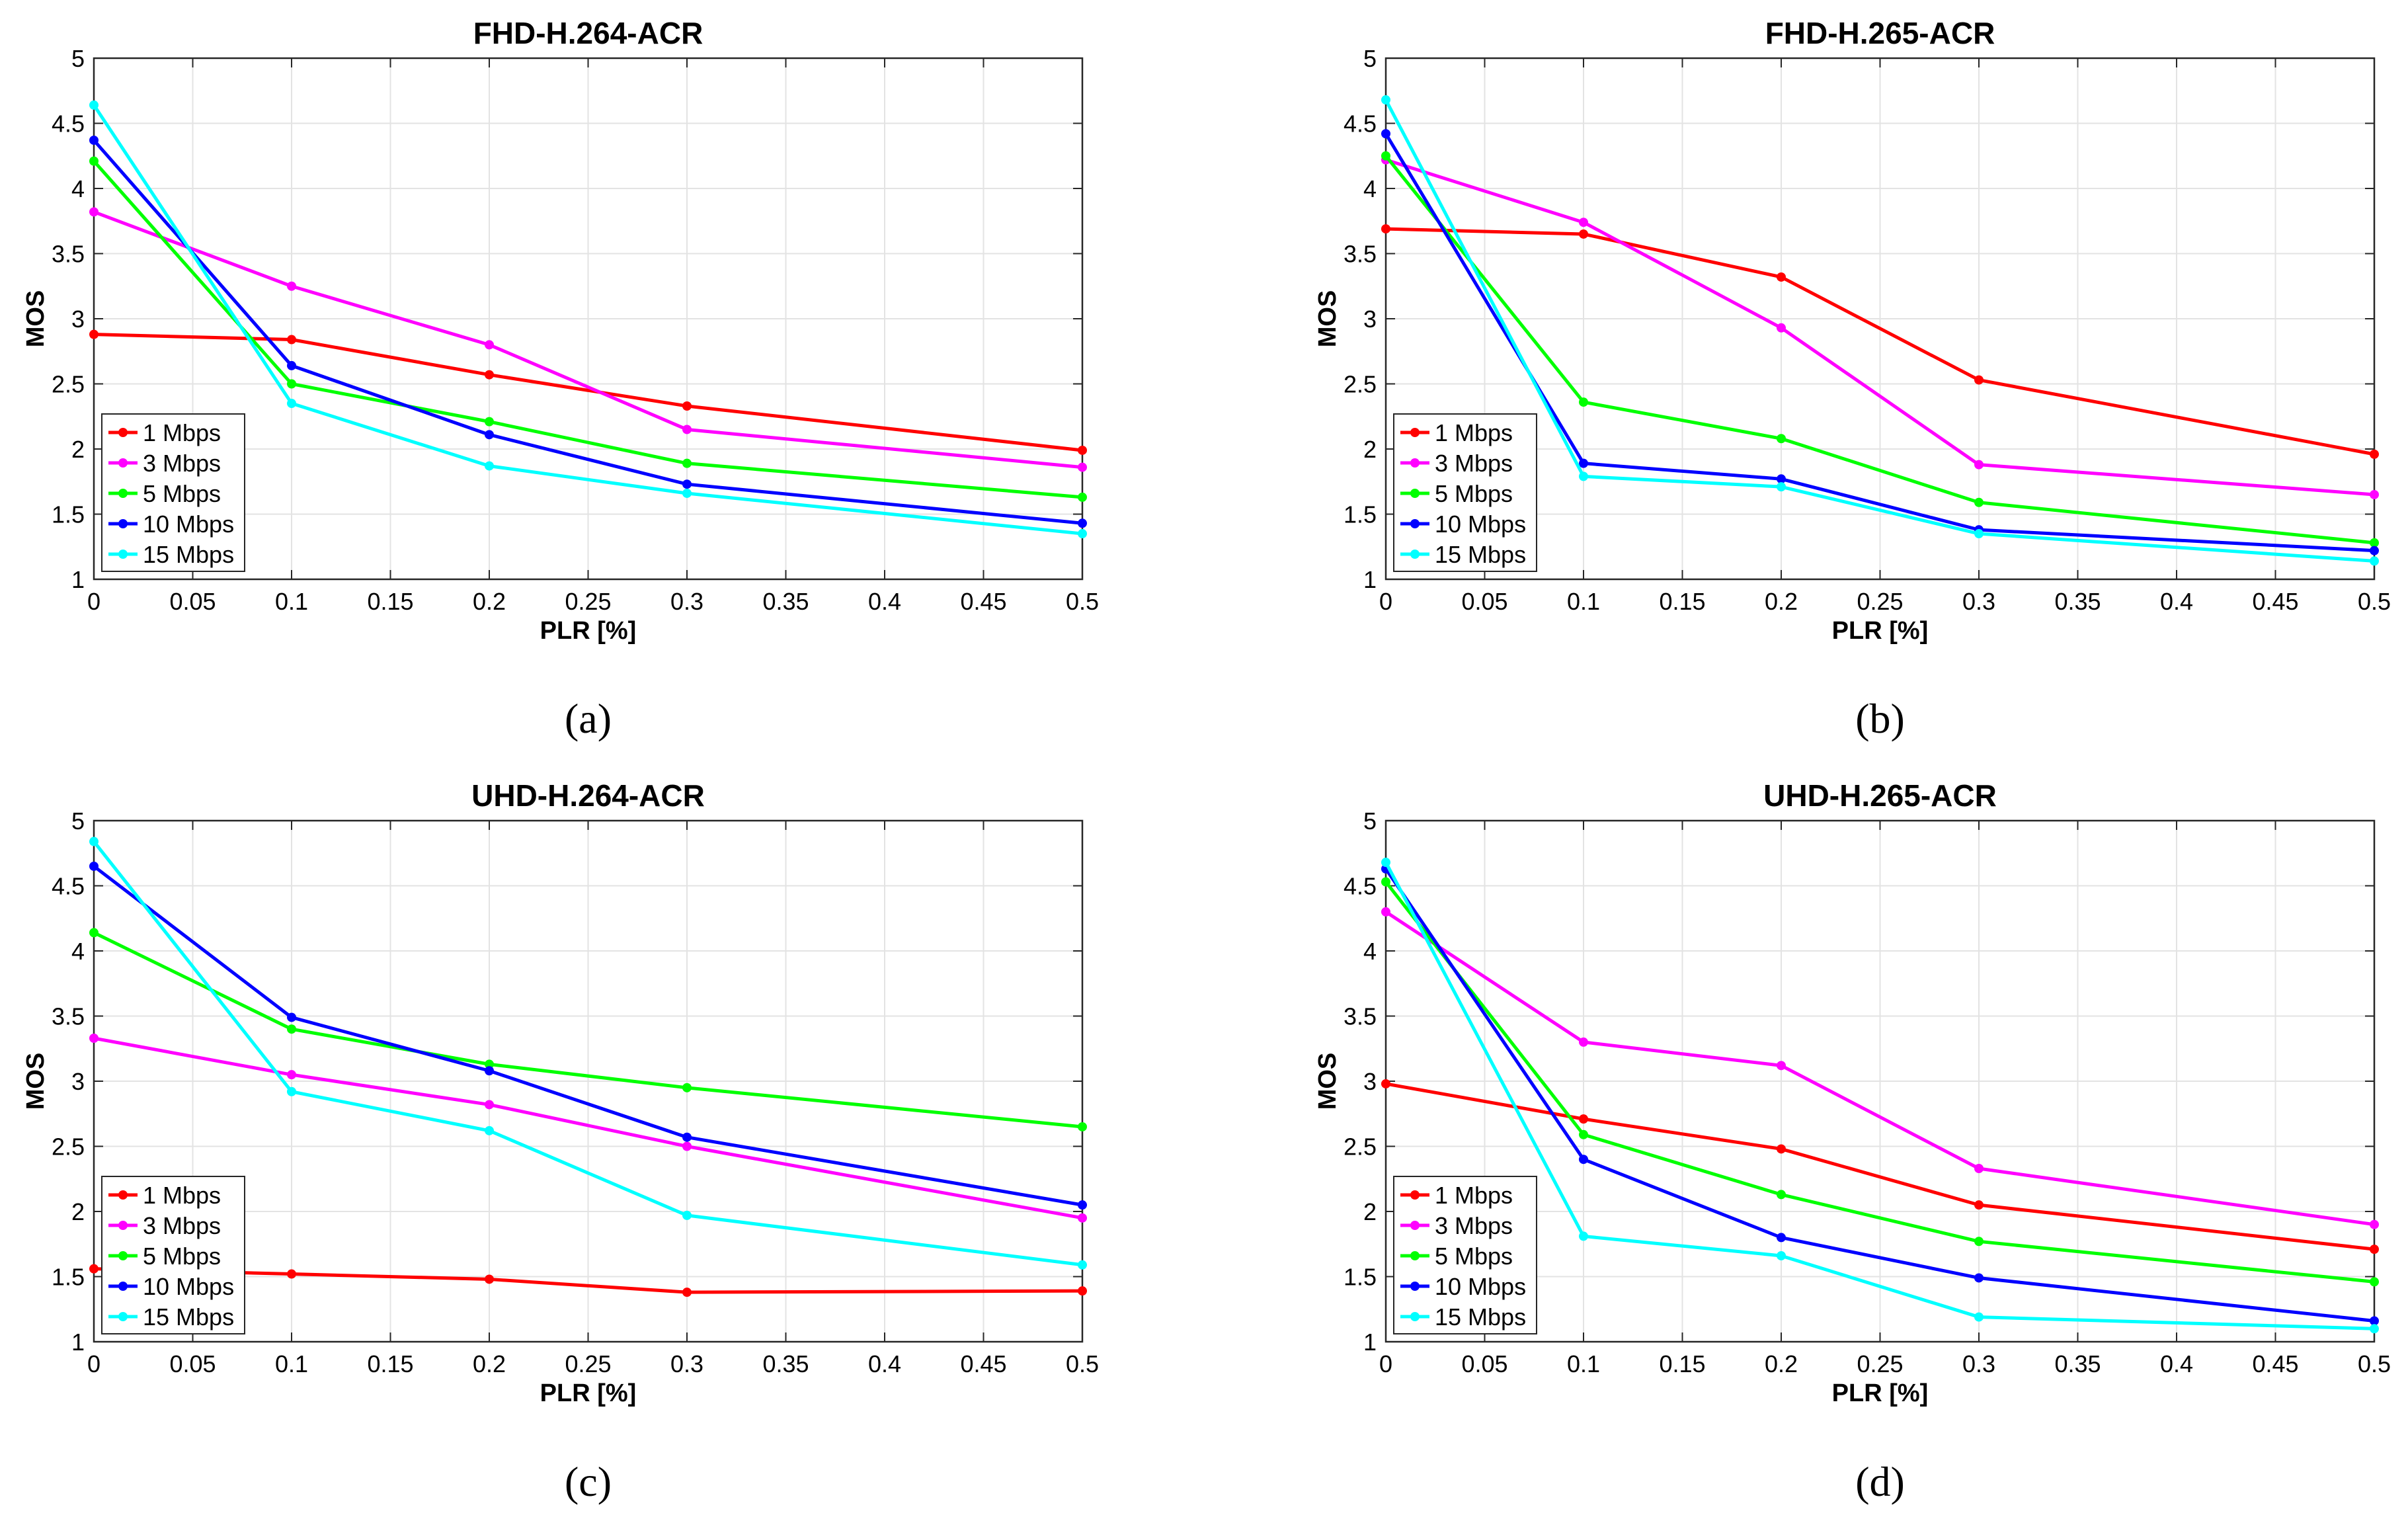 This screenshot has width=2408, height=1515. What do you see at coordinates (78, 579) in the screenshot?
I see `y-tick-label: 1` at bounding box center [78, 579].